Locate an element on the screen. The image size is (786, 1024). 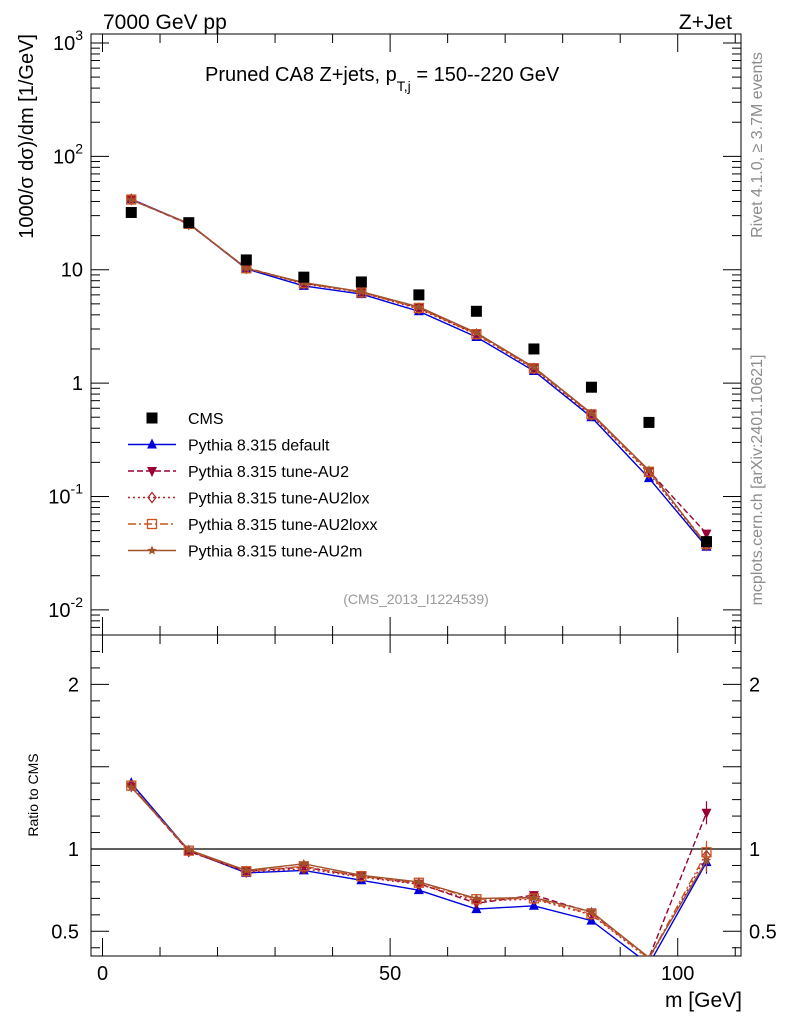
y-tick-label: 10 is located at coordinates (72, 271).